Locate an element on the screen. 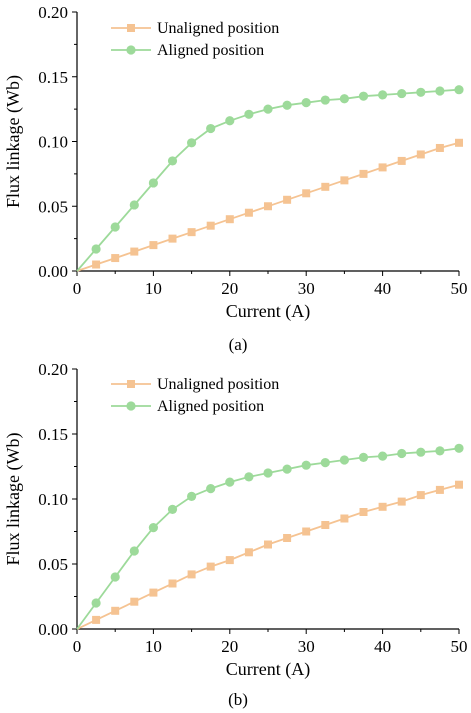  panel-caption: (b) is located at coordinates (238, 699).